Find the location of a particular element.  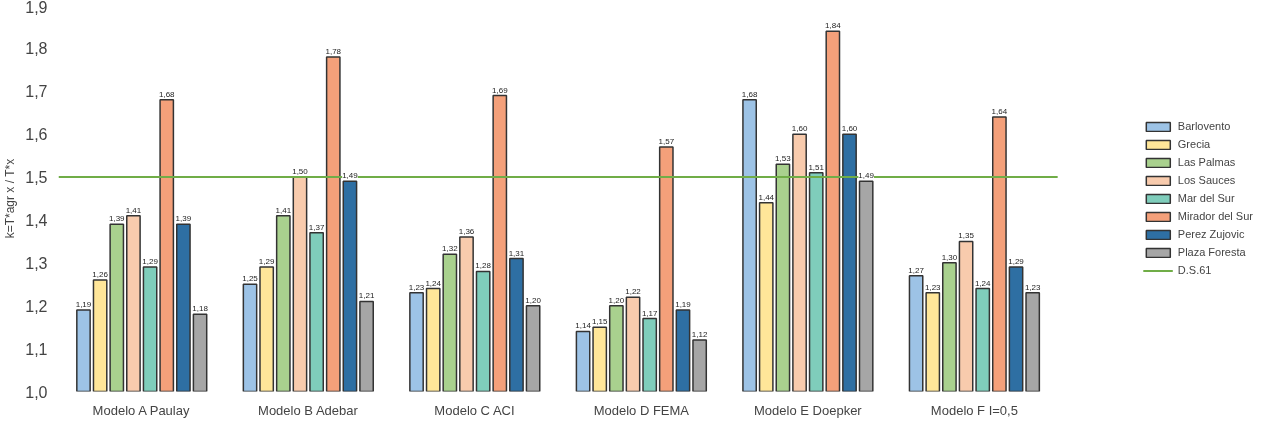

data-label: 1,50 is located at coordinates (300, 172).